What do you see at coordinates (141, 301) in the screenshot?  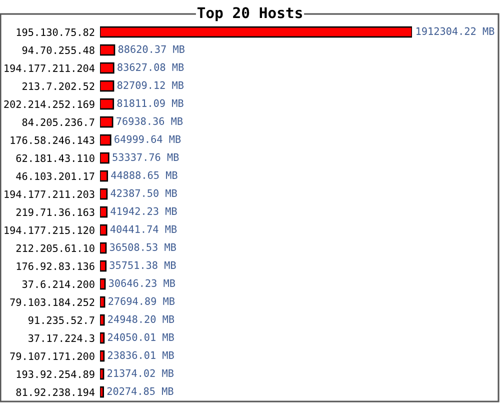 I see `data-label: 27694.89 MB` at bounding box center [141, 301].